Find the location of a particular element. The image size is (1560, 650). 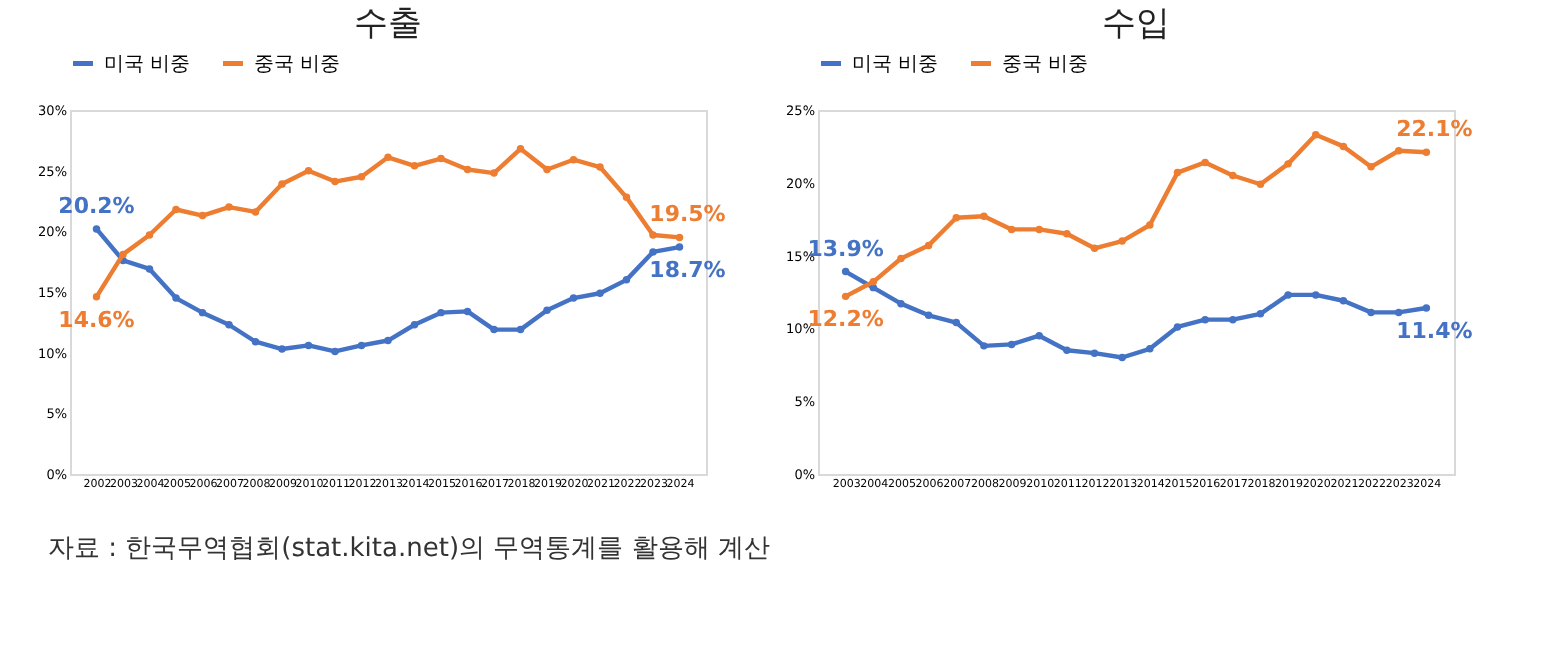

data-label: 14.6% is located at coordinates (96, 319).